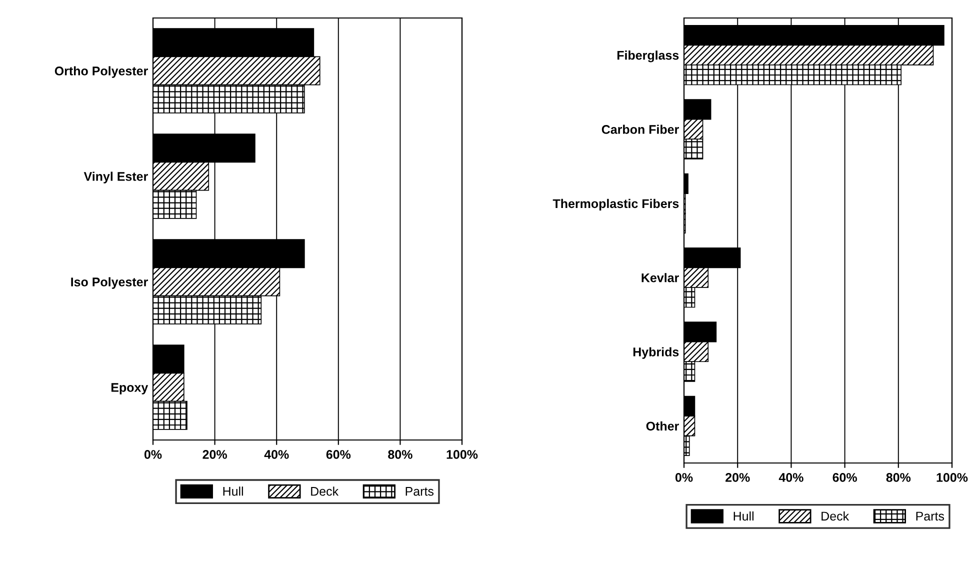 This screenshot has width=974, height=575. I want to click on y-tick-label: Iso Polyester, so click(109, 283).